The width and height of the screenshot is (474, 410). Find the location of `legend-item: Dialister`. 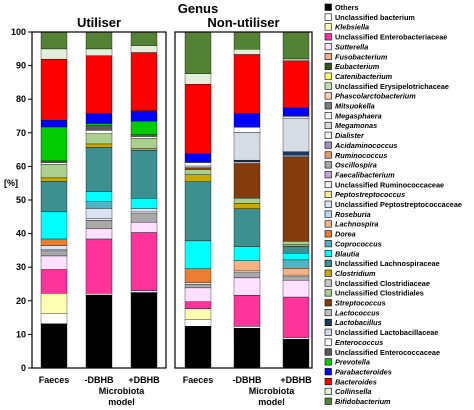

legend-item: Dialister is located at coordinates (344, 135).